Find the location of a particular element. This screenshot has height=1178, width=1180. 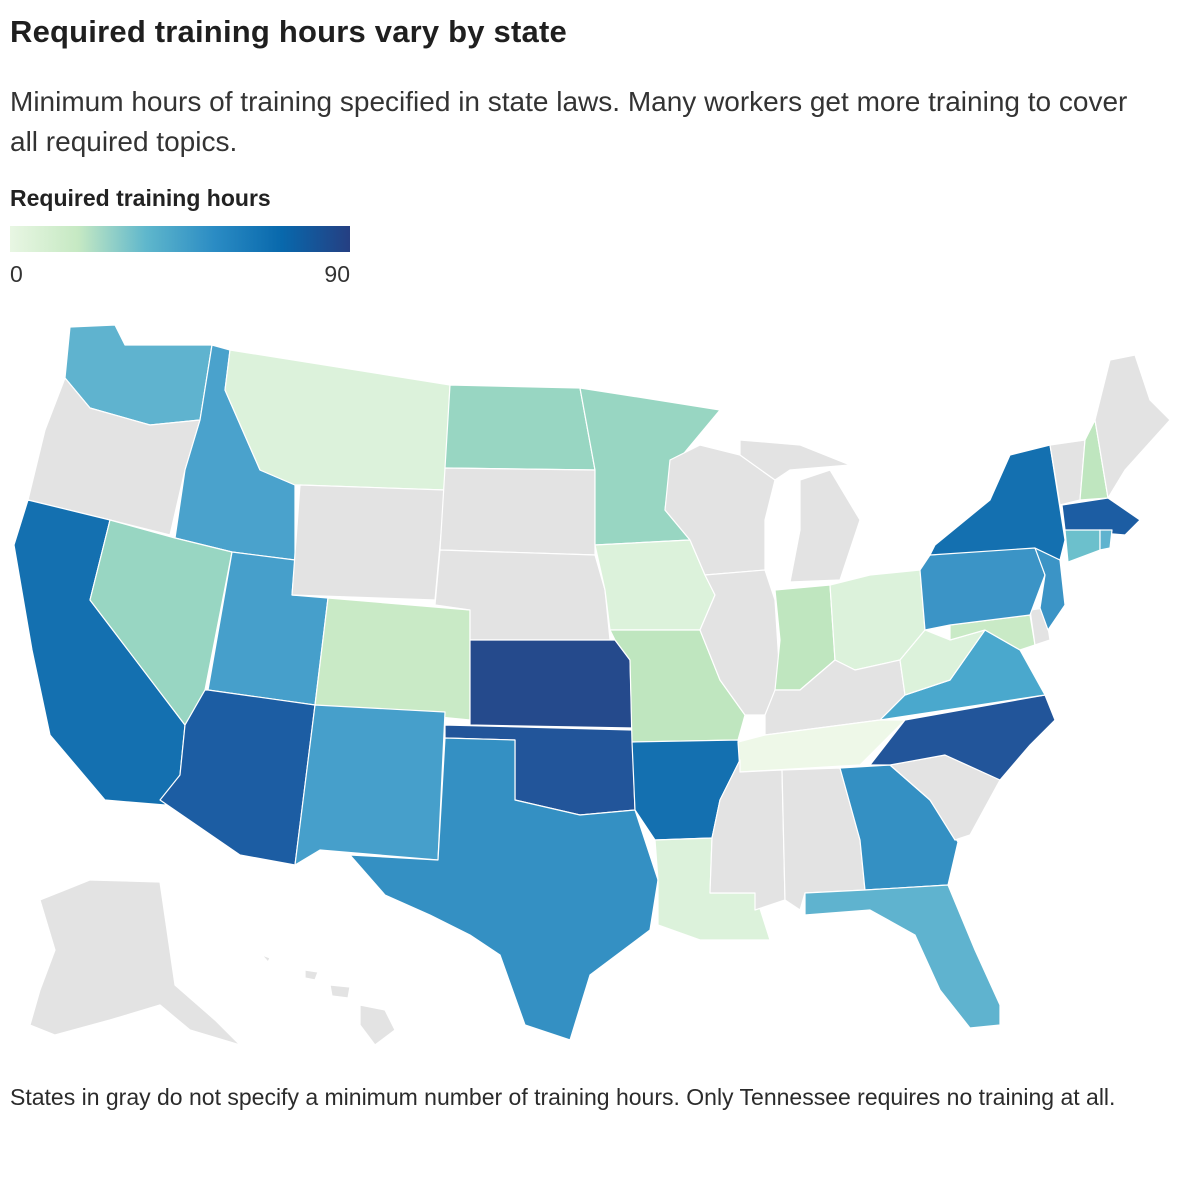

state-colorado is located at coordinates (392, 659).